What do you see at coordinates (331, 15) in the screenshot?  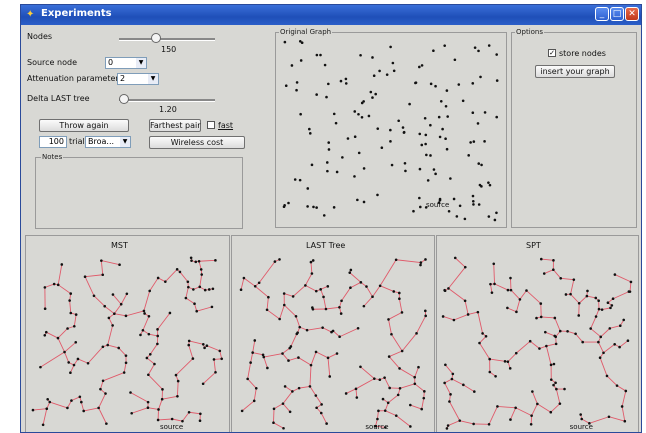 I see `title-bar: ✦ Experiments _ □ ✕` at bounding box center [331, 15].